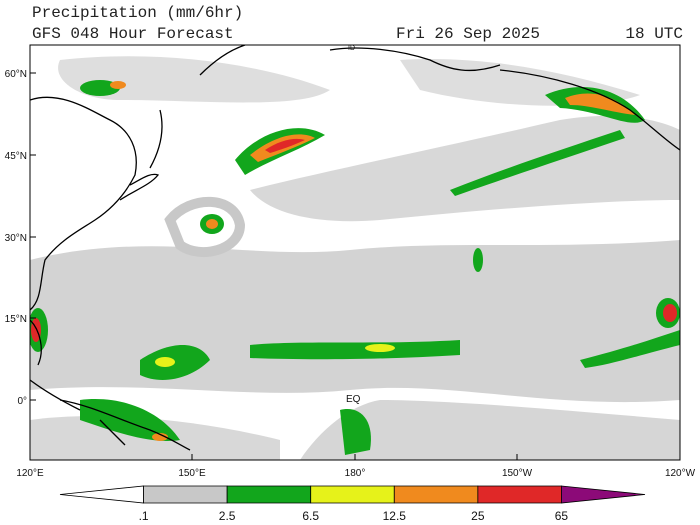 Image resolution: width=700 pixels, height=525 pixels. What do you see at coordinates (468, 34) in the screenshot?
I see `forecast-date: Fri 26 Sep 2025` at bounding box center [468, 34].